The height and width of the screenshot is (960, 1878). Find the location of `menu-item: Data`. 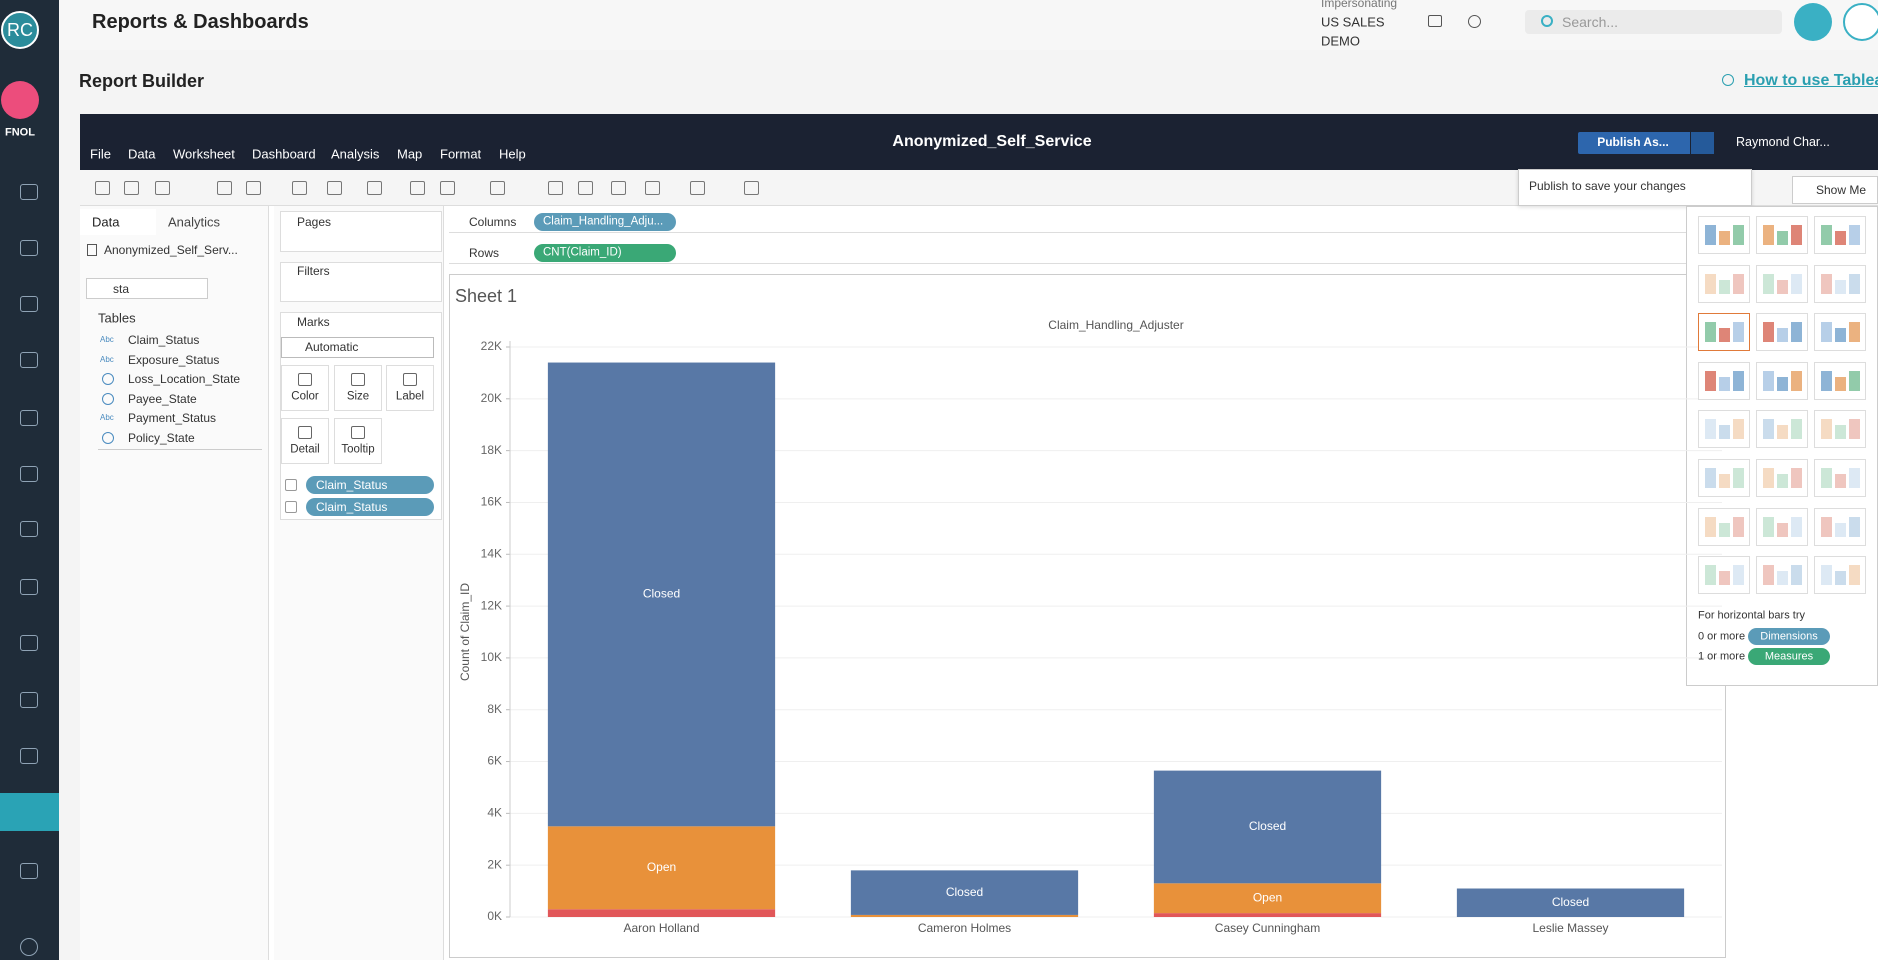

menu-item: Data is located at coordinates (142, 154).